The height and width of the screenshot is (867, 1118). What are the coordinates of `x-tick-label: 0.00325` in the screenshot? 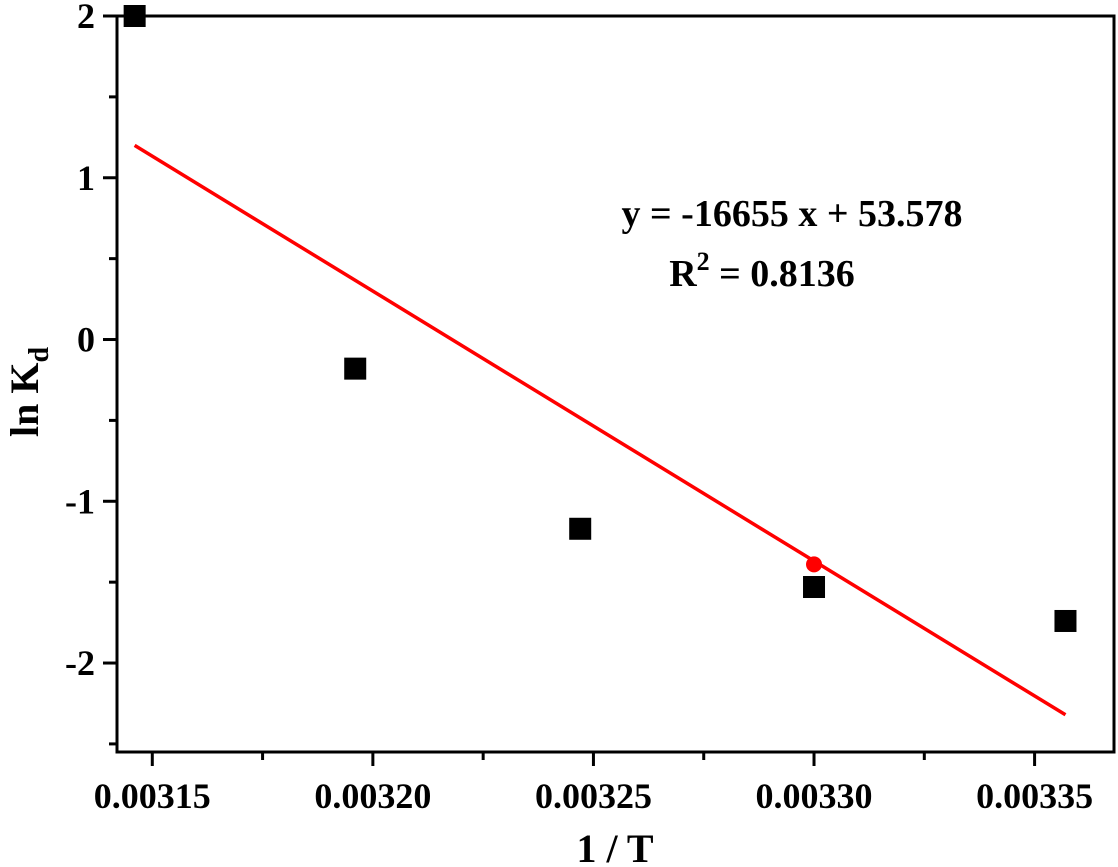 It's located at (593, 796).